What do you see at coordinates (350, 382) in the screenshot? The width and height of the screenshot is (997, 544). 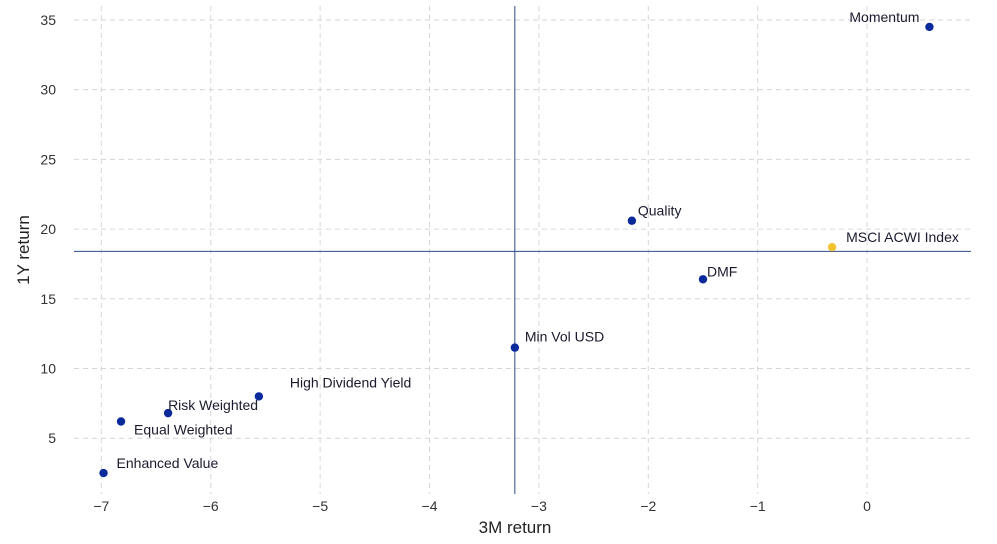 I see `point-label: High Dividend Yield` at bounding box center [350, 382].